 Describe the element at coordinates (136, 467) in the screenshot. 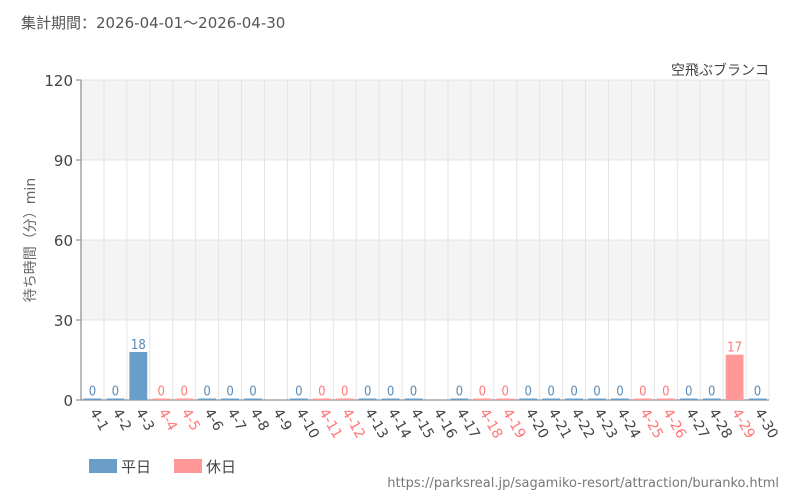

I see `legend-label: 平日` at that location.